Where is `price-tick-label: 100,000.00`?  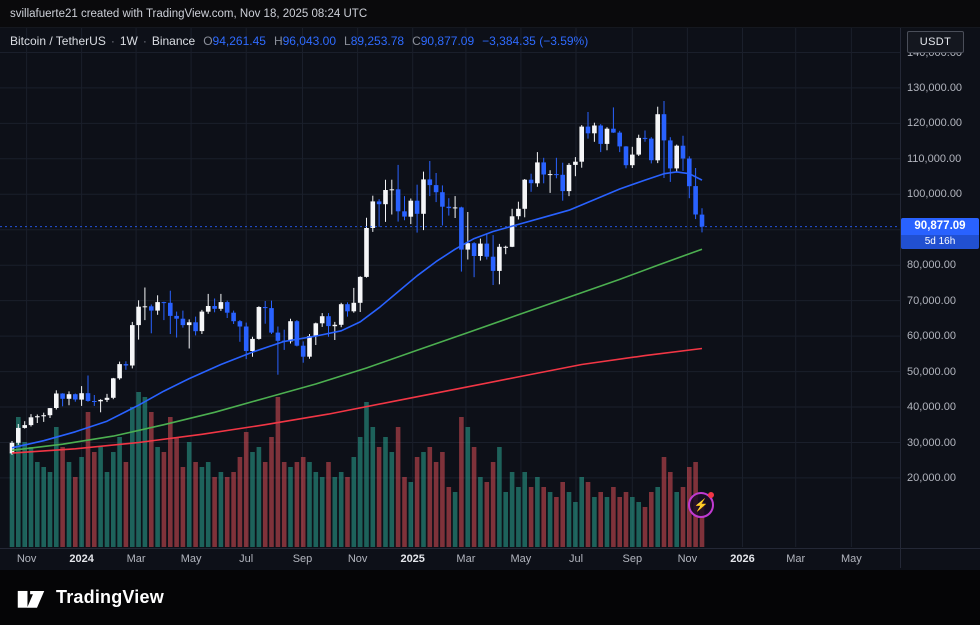
price-tick-label: 100,000.00 is located at coordinates (935, 194).